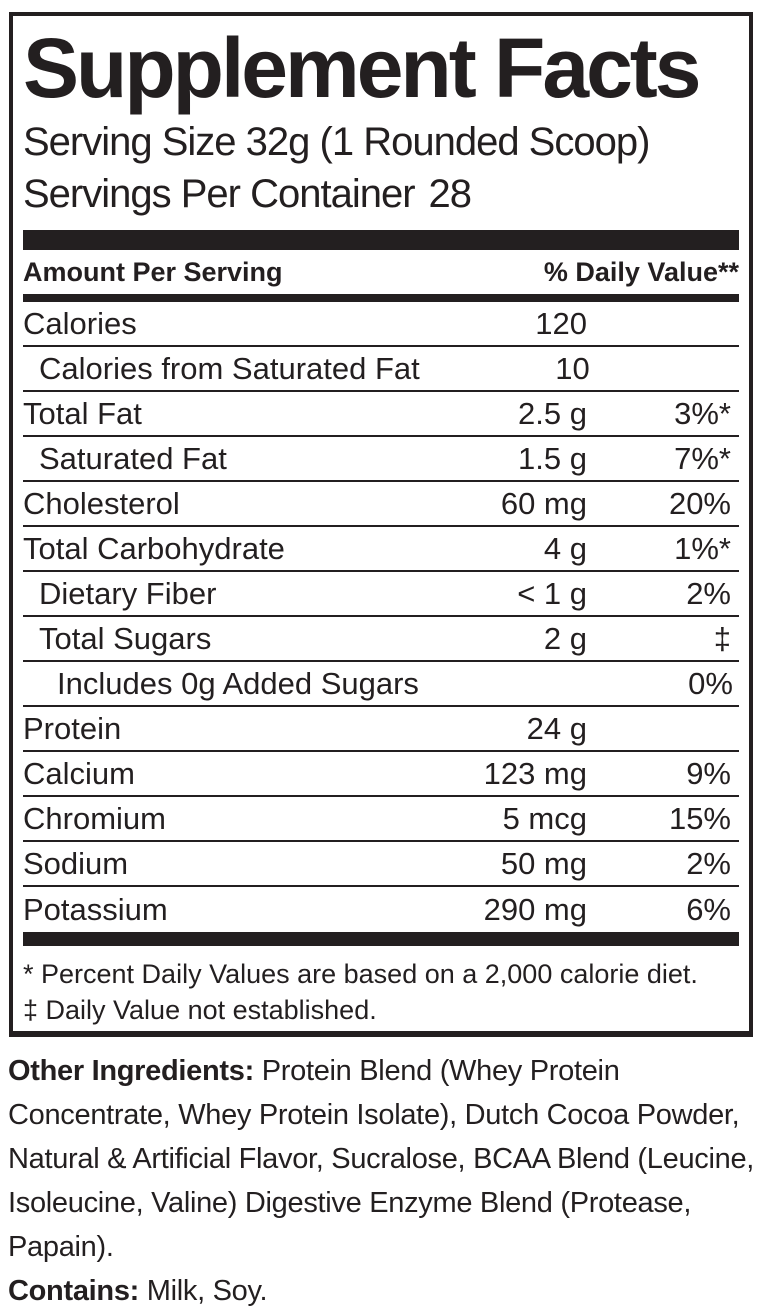  Describe the element at coordinates (535, 909) in the screenshot. I see `nutrient-amount: 290 mg` at that location.